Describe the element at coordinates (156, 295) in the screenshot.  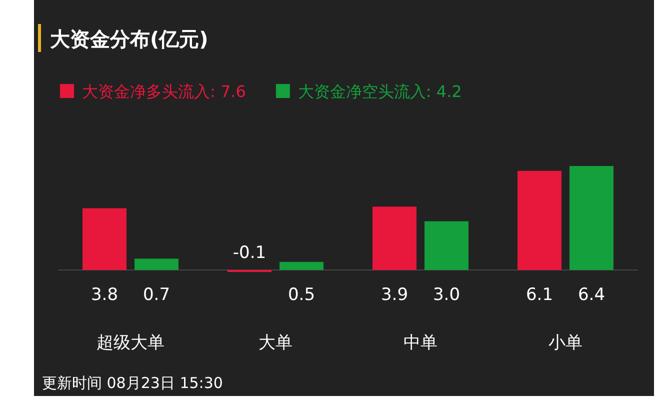
I see `data-label: 0.7` at that location.